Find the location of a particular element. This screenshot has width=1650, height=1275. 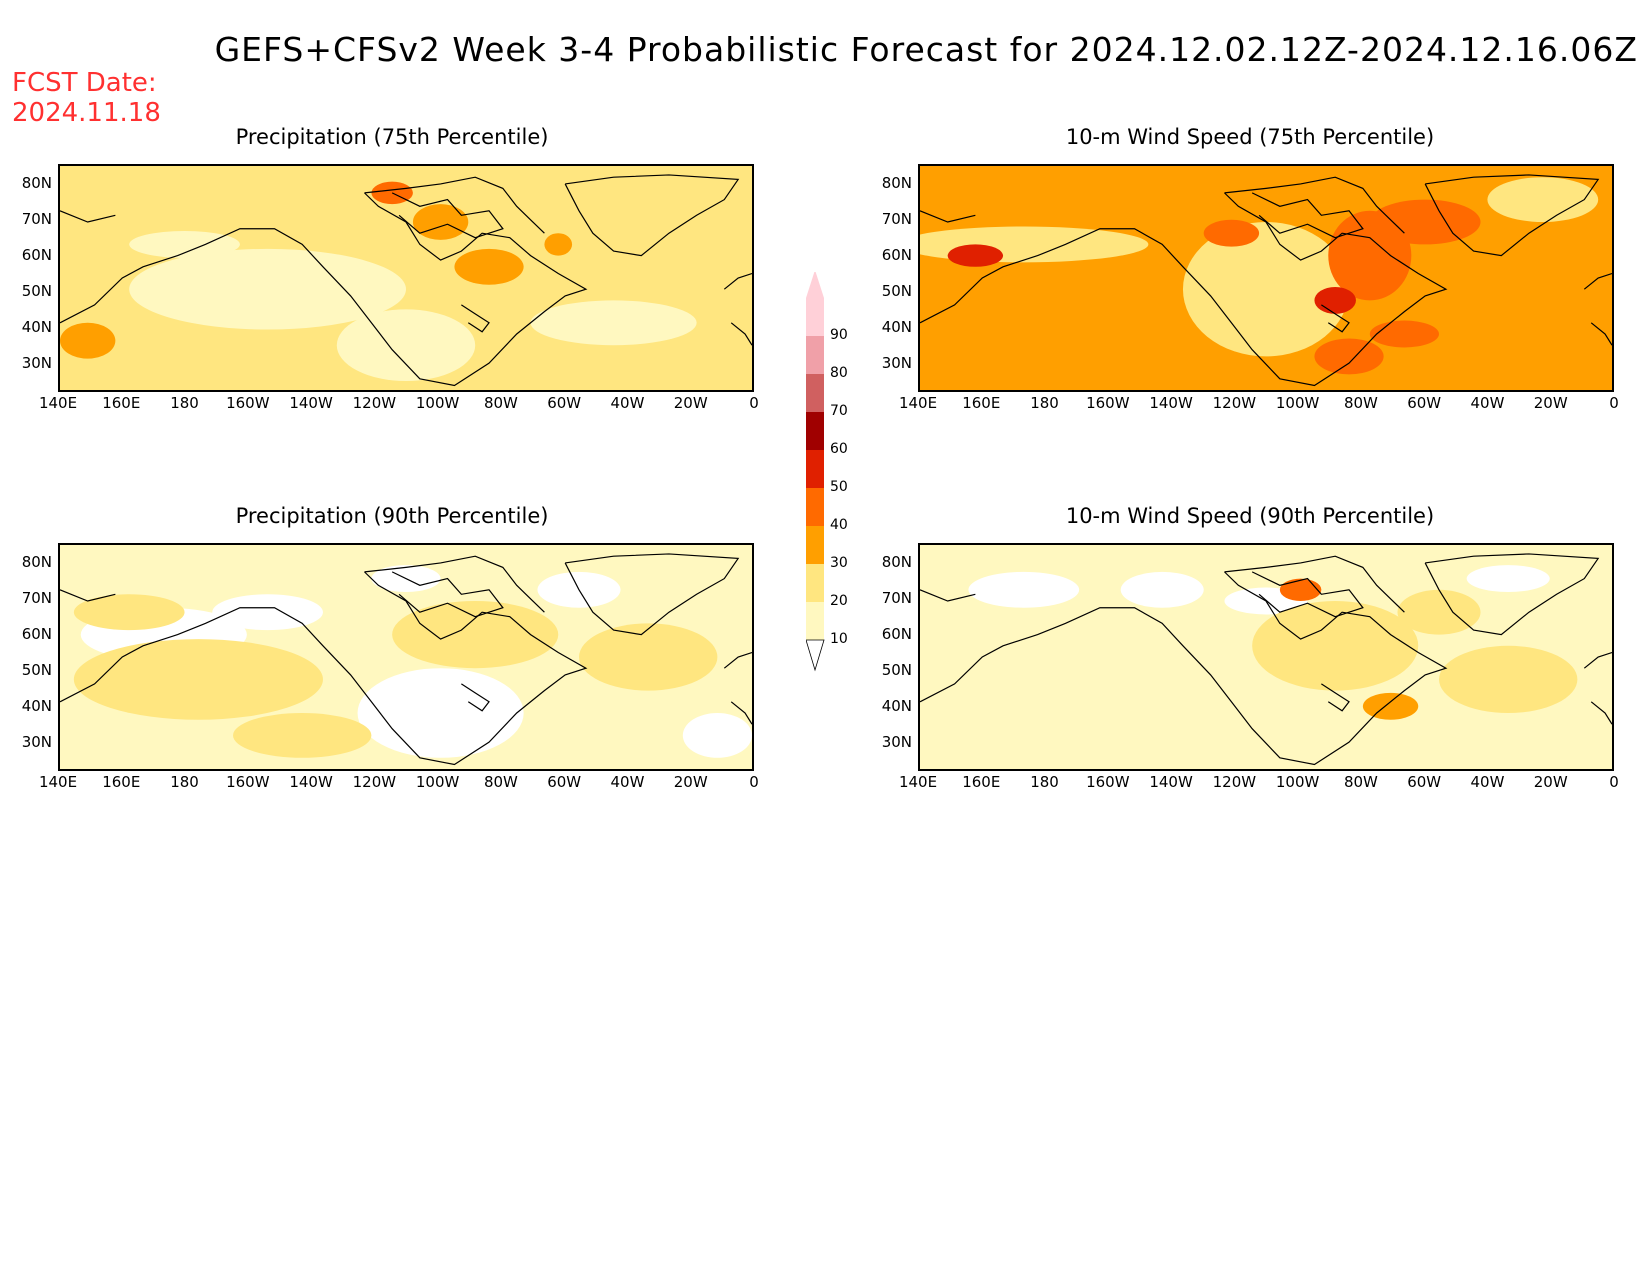

panel-title-precip-75: Precipitation (75th Percentile) is located at coordinates (392, 137).